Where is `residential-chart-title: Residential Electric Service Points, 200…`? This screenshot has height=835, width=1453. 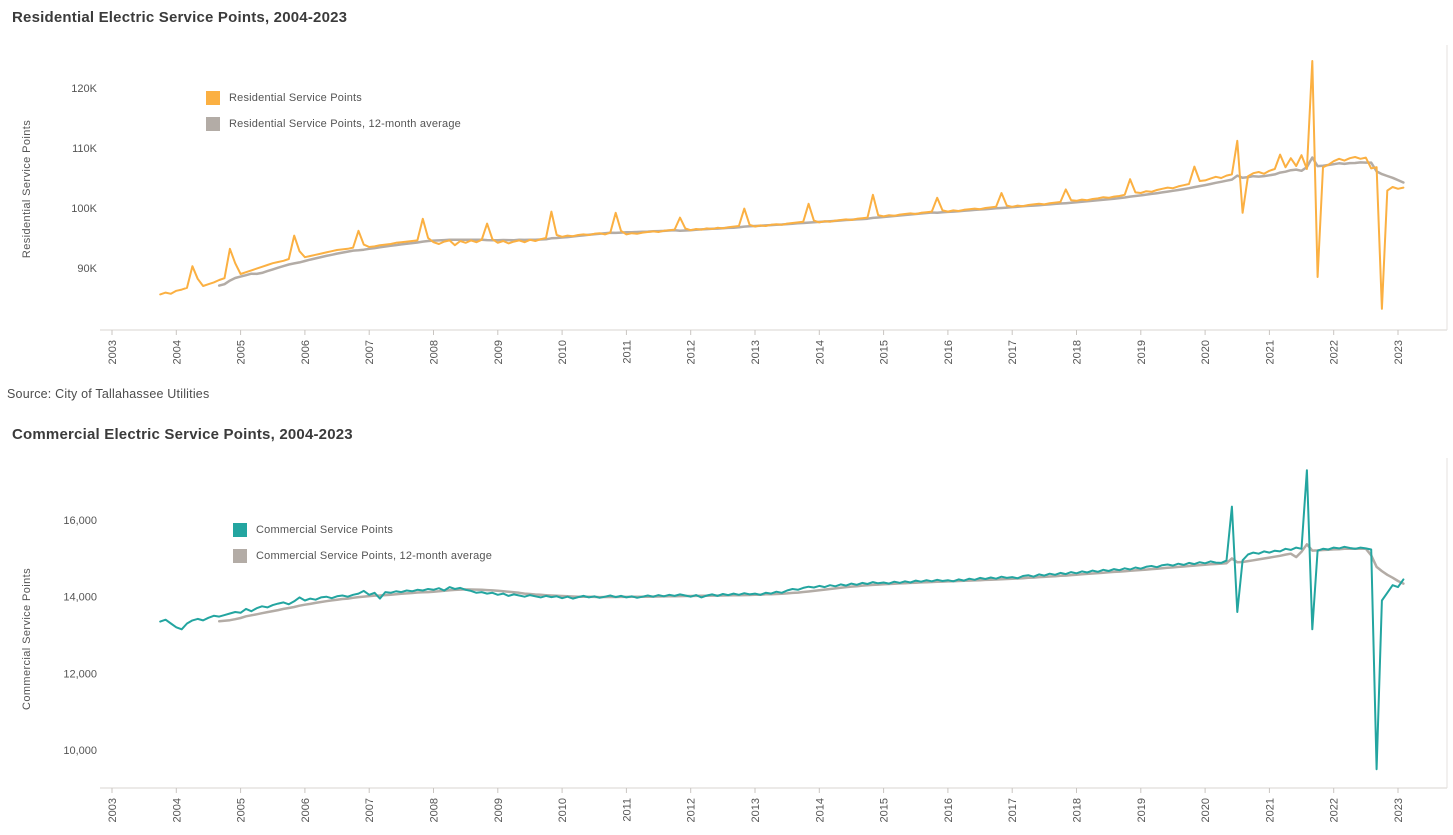
residential-chart-title: Residential Electric Service Points, 200… is located at coordinates (180, 17).